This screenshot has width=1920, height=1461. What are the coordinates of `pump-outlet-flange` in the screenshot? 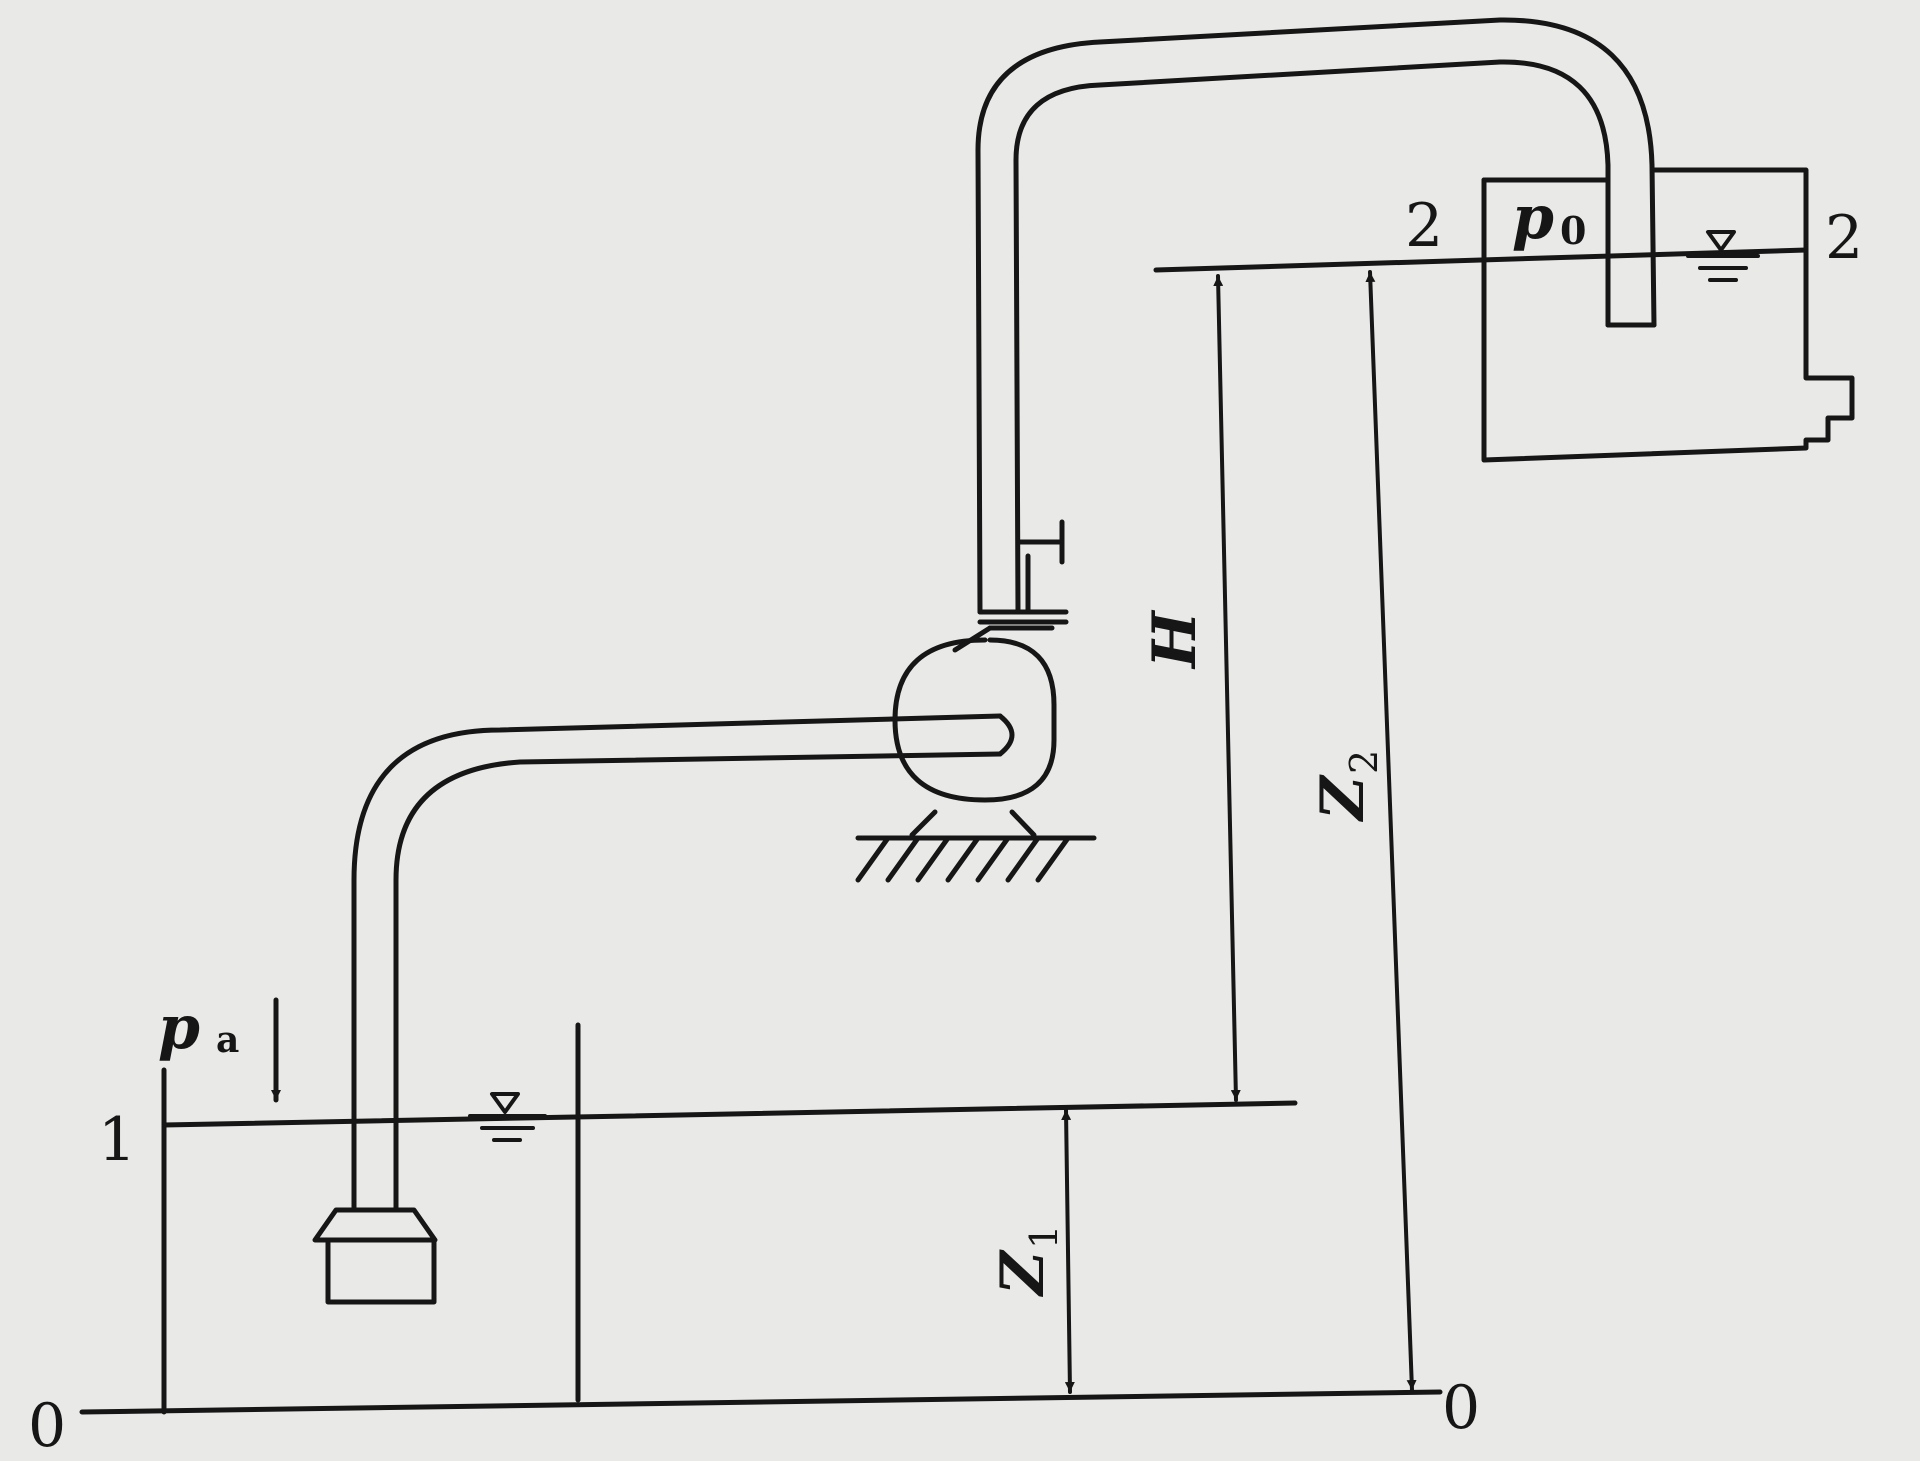 It's located at (1023, 617).